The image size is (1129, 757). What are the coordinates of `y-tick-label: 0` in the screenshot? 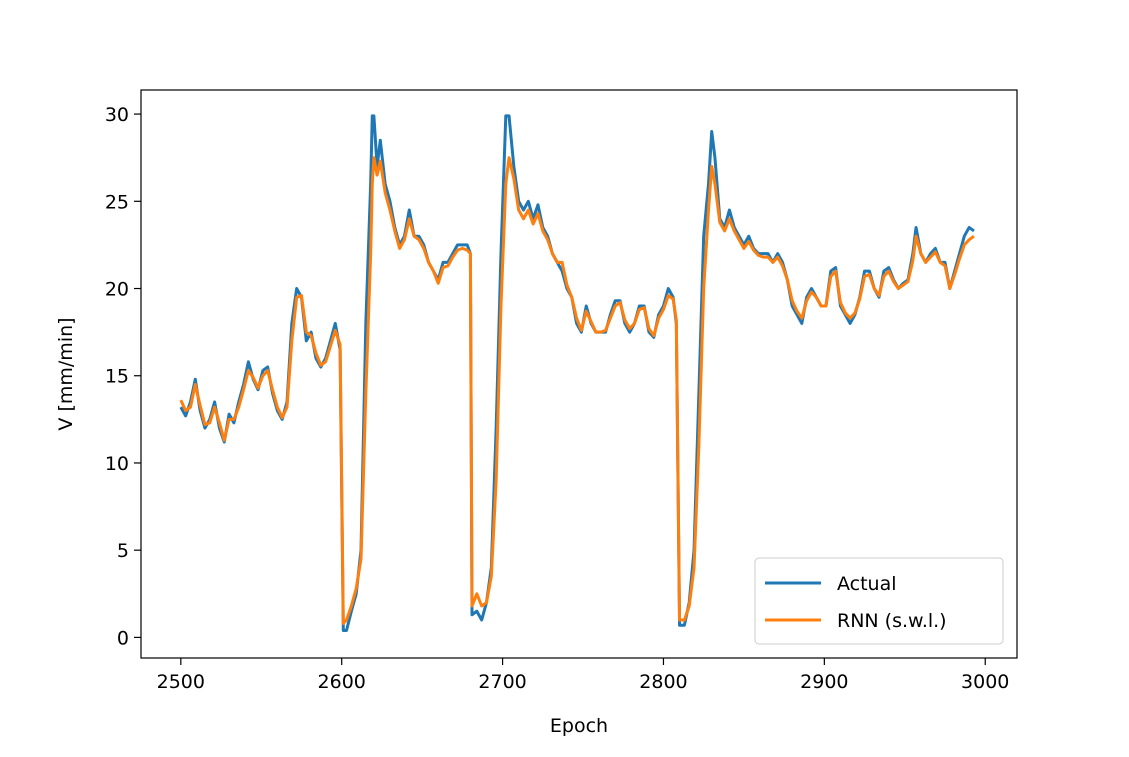 It's located at (123, 638).